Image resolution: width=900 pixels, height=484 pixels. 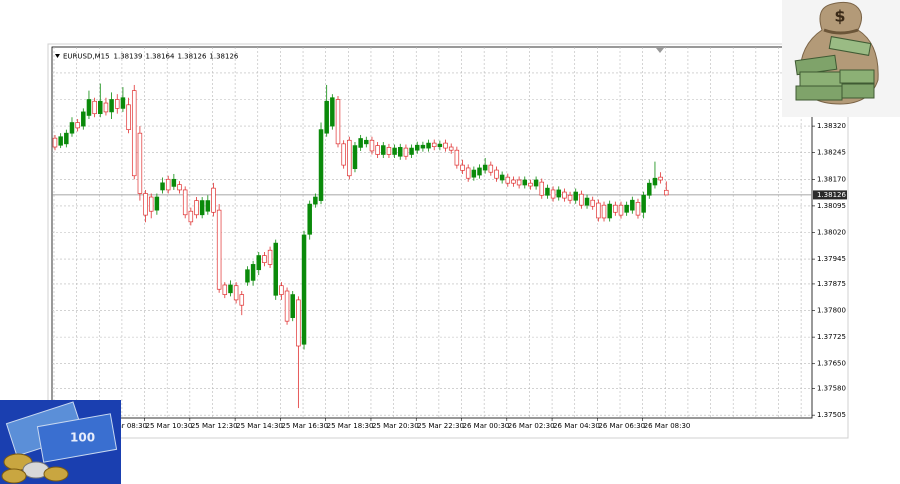 I want to click on money-bag-image: $, so click(x=841, y=58).